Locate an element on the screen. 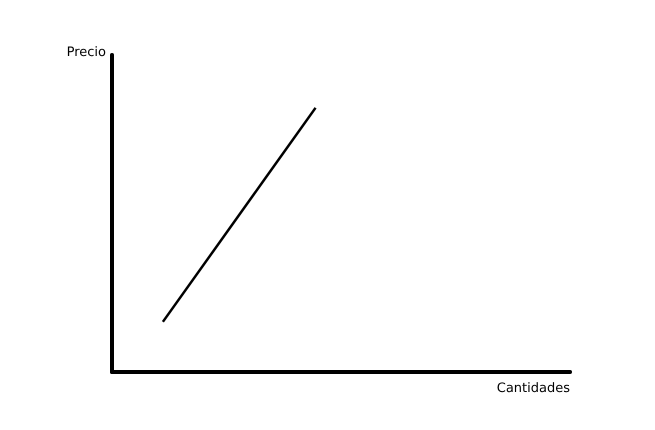 This screenshot has width=655, height=430. x-axis-title: Cantidades is located at coordinates (533, 388).